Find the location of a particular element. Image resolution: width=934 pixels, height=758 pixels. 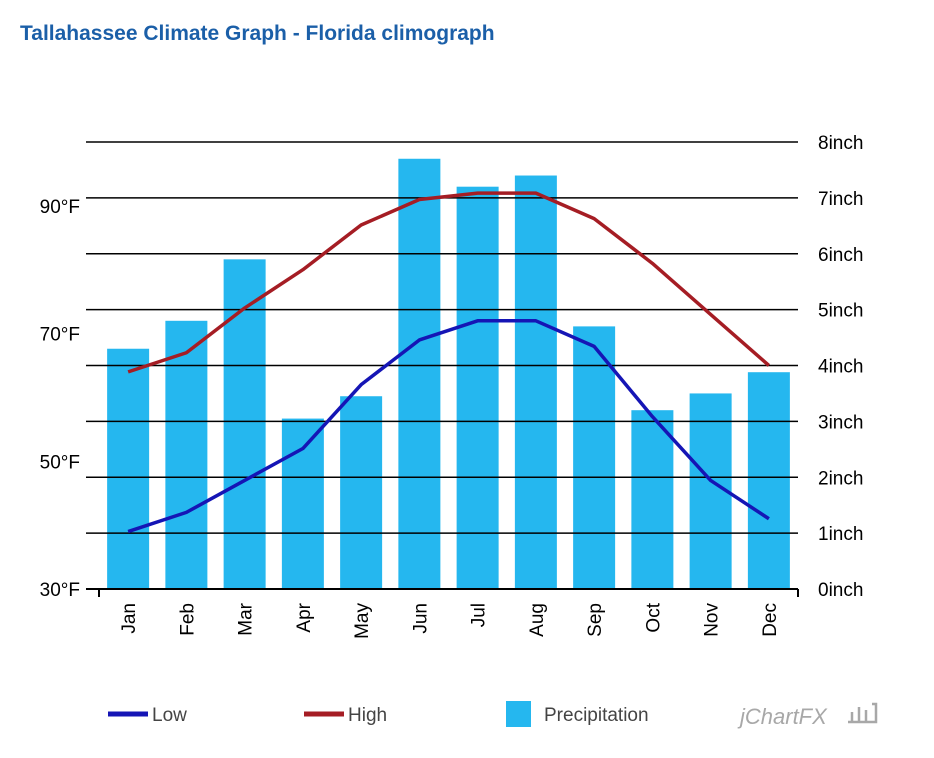

left-axis-labels: 30°F 50°F 70°F 90°F is located at coordinates (60, 399).